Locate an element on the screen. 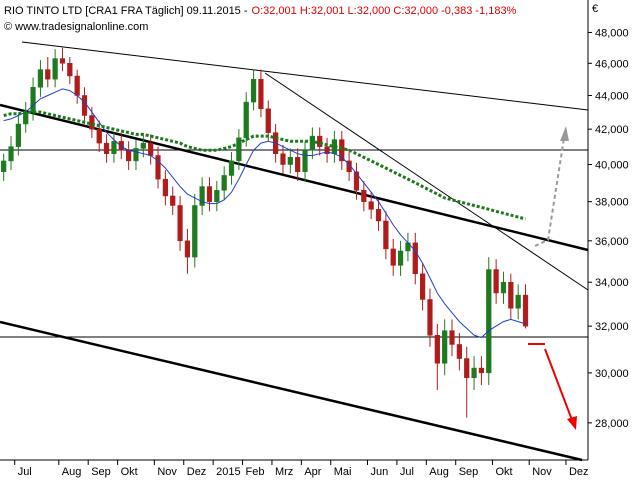  y-tick-label: 36,000 is located at coordinates (612, 242).